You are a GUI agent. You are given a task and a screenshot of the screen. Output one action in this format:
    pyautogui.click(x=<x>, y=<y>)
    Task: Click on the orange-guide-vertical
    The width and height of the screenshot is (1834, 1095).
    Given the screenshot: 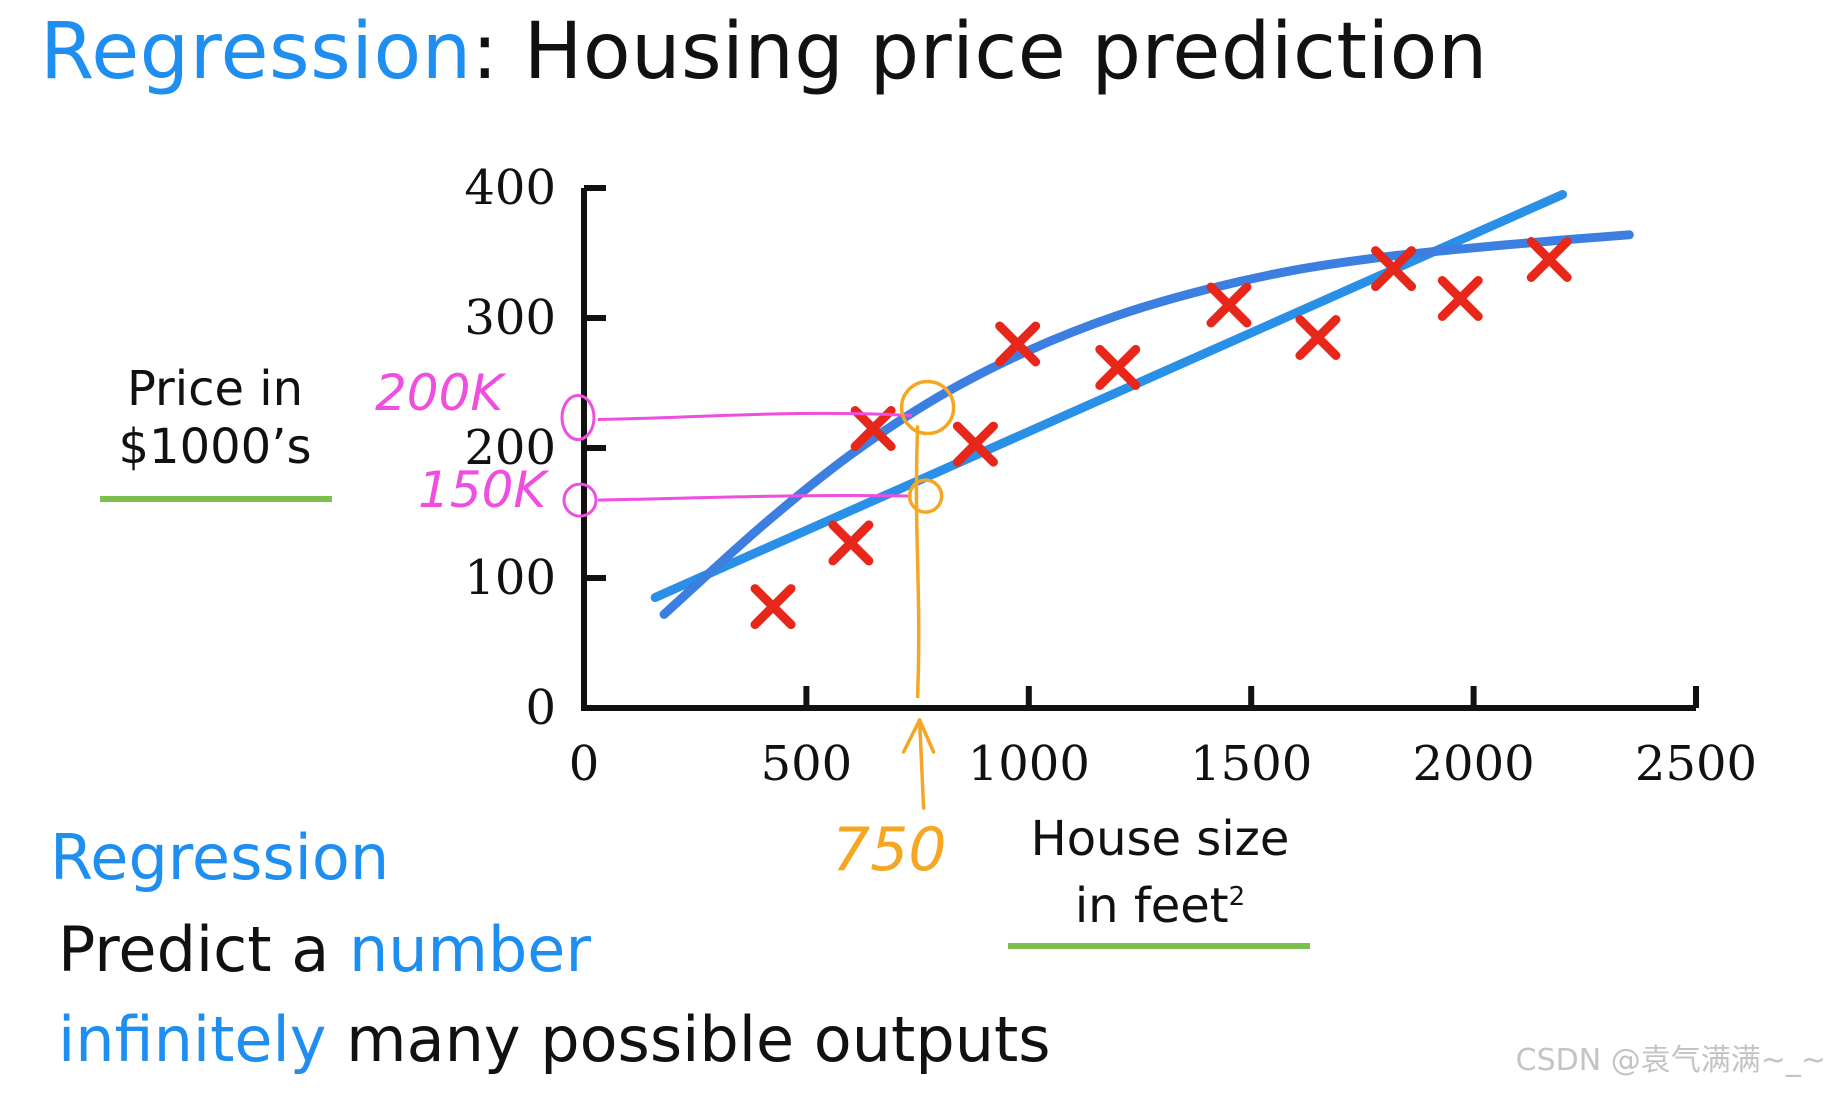 What is the action you would take?
    pyautogui.click(x=917, y=562)
    